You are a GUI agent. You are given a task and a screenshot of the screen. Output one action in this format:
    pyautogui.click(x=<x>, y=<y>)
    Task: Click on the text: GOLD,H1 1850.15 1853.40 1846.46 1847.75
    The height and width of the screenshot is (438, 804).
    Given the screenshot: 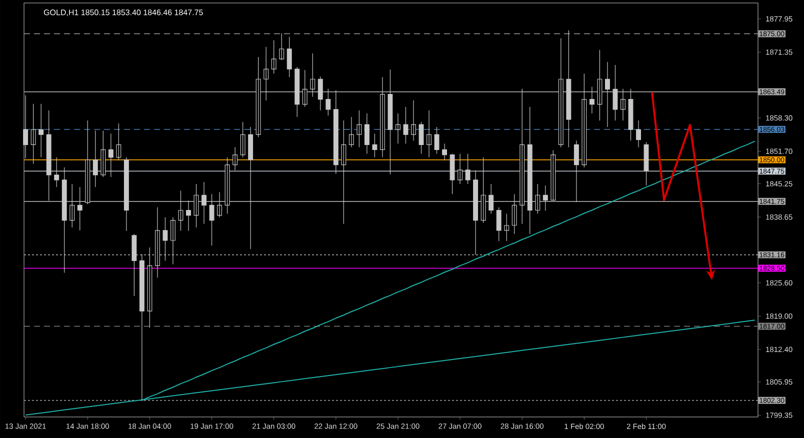 What is the action you would take?
    pyautogui.click(x=123, y=13)
    